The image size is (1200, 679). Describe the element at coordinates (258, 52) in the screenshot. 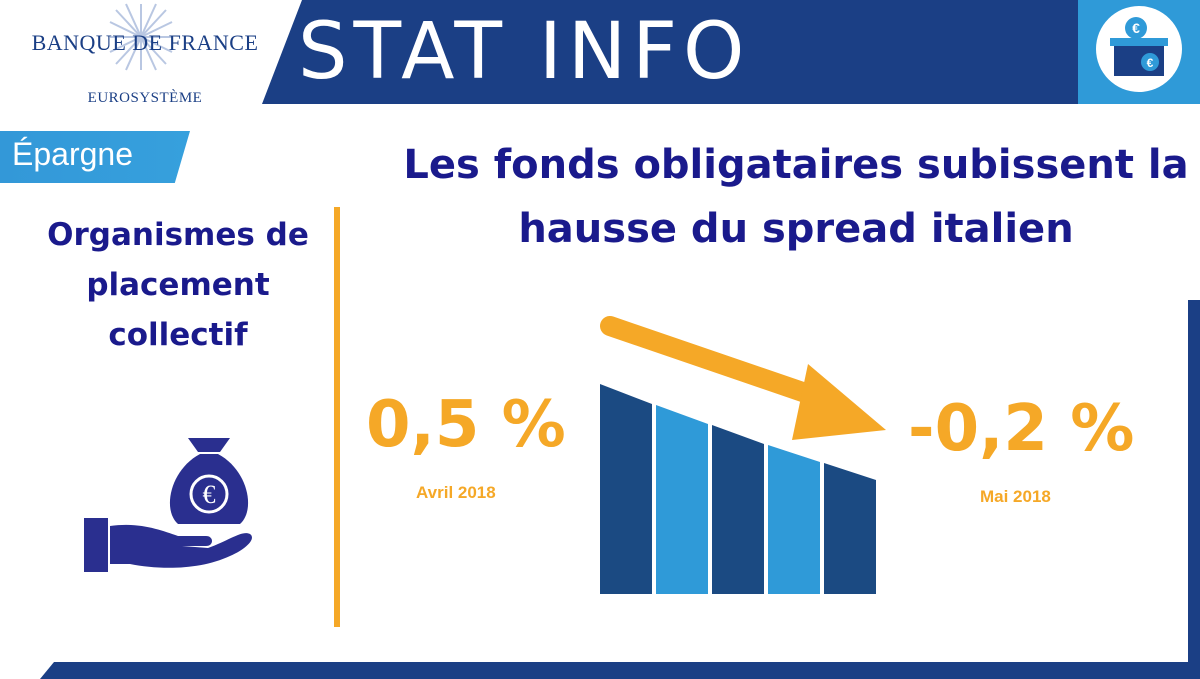

I see `header-stripe` at that location.